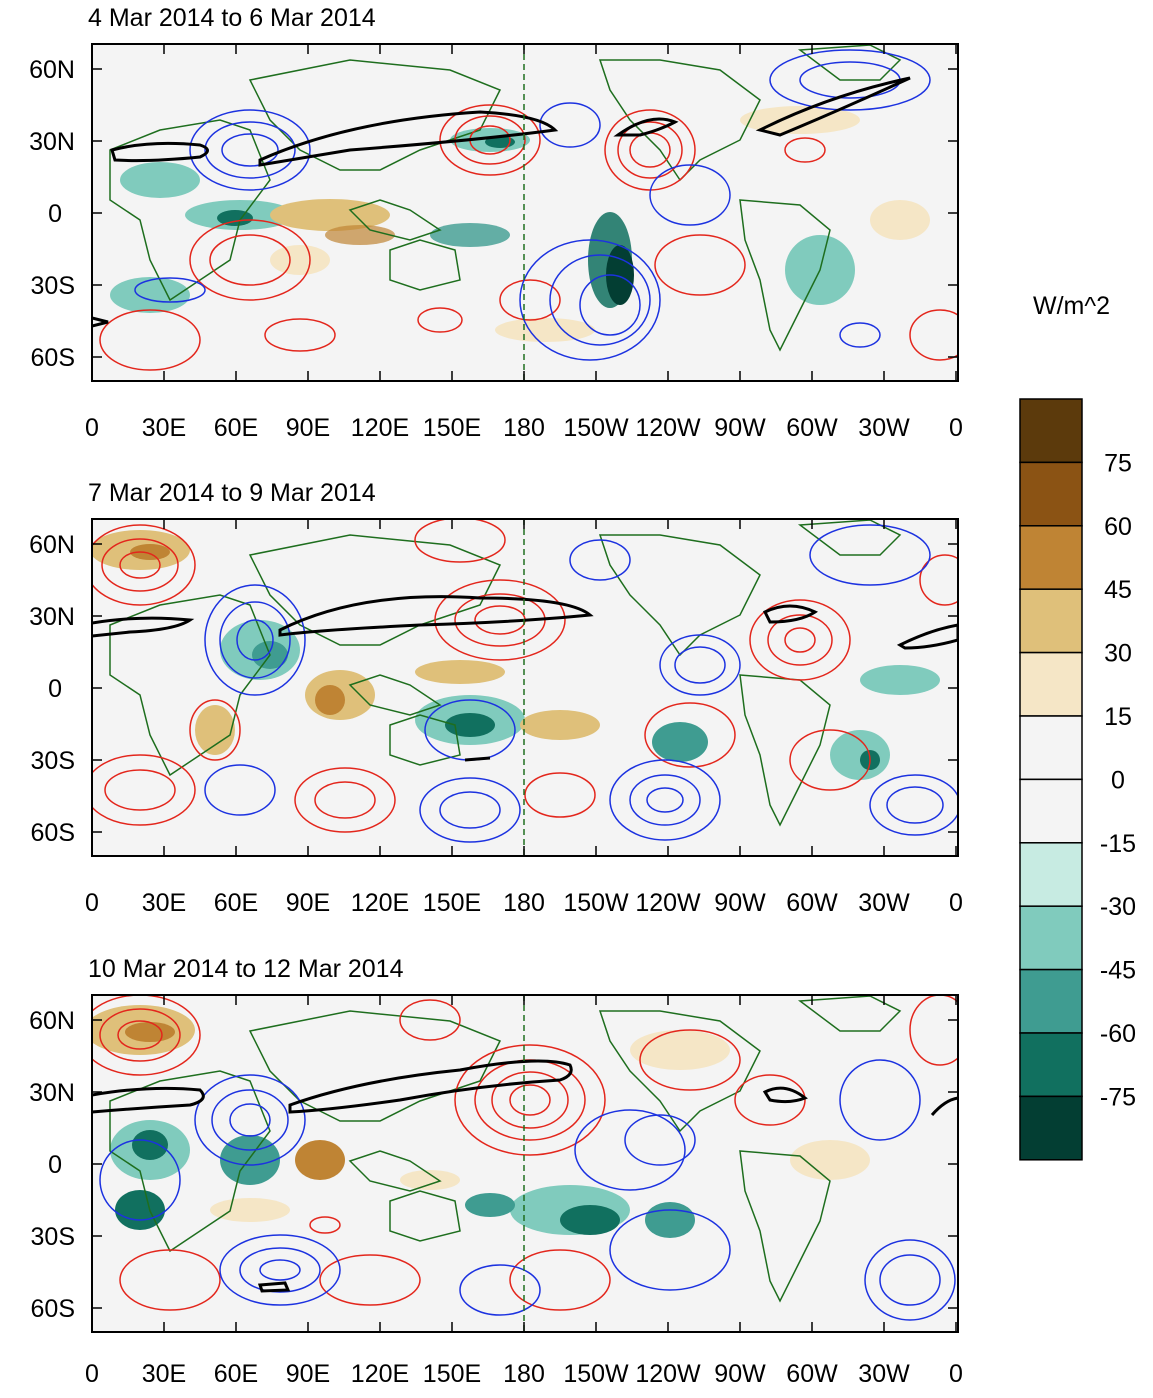  I want to click on colorbar-label: 15, so click(1118, 717).